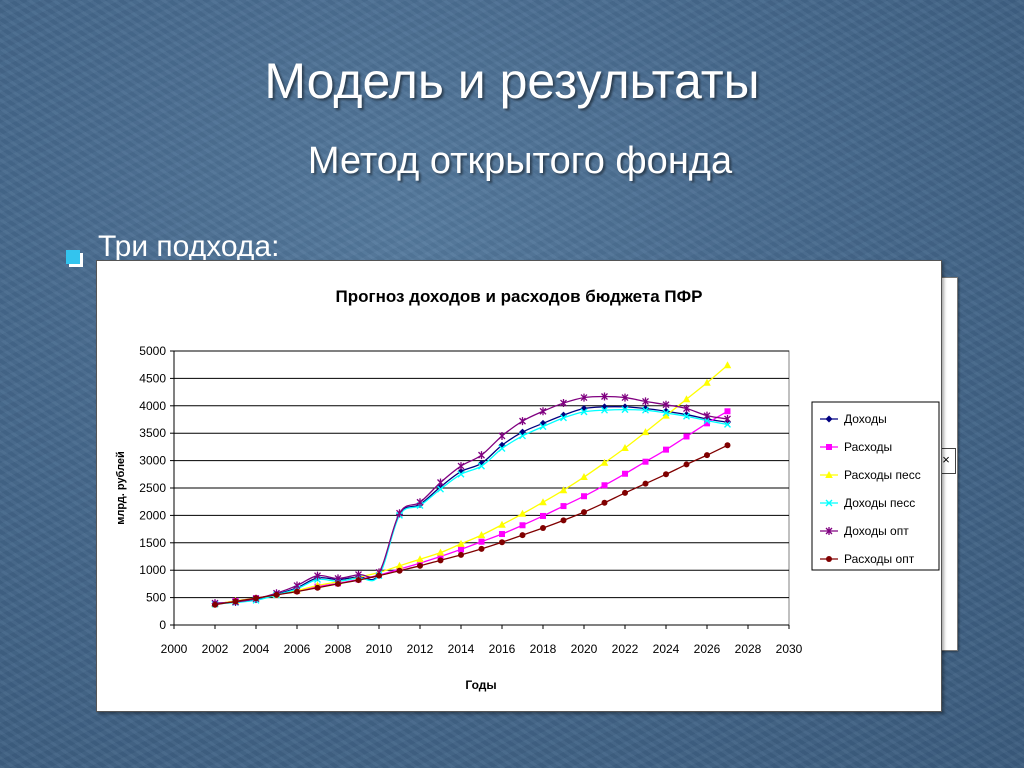 The image size is (1024, 768). What do you see at coordinates (156, 598) in the screenshot?
I see `y-tick-label: 500` at bounding box center [156, 598].